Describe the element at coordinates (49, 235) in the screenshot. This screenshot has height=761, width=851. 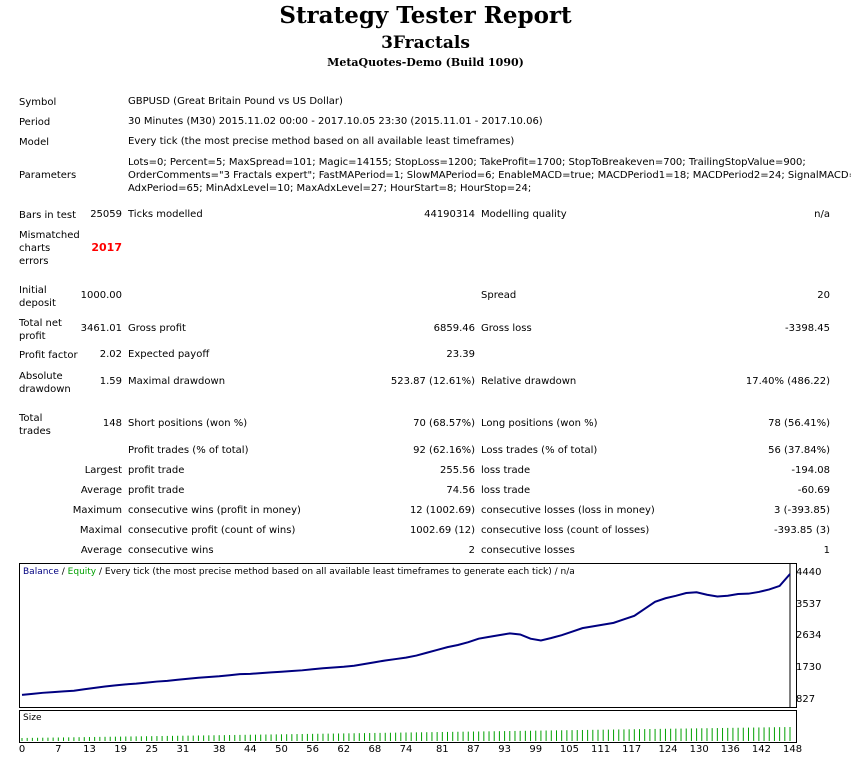
I see `mismatch-label-line: Mismatched` at that location.